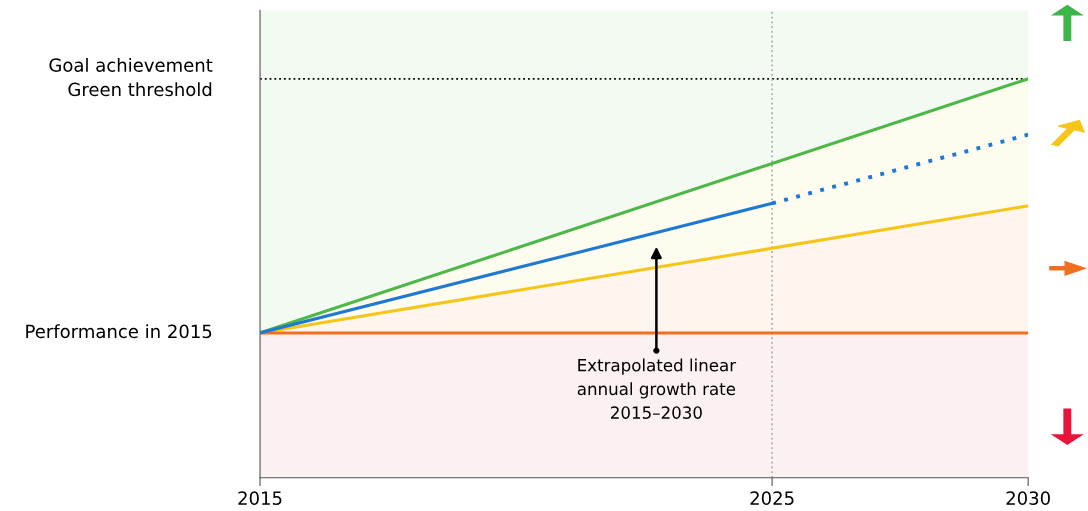  What do you see at coordinates (657, 388) in the screenshot?
I see `text: Extrapolated linear annual growth rate 2015–2030` at bounding box center [657, 388].